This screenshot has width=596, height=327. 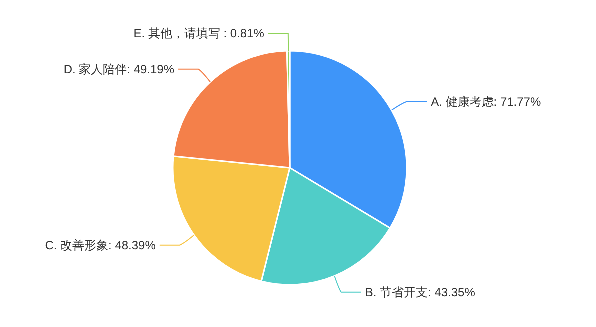 I want to click on slice-label: D. 家人陪伴: 49.19%, so click(x=119, y=69).